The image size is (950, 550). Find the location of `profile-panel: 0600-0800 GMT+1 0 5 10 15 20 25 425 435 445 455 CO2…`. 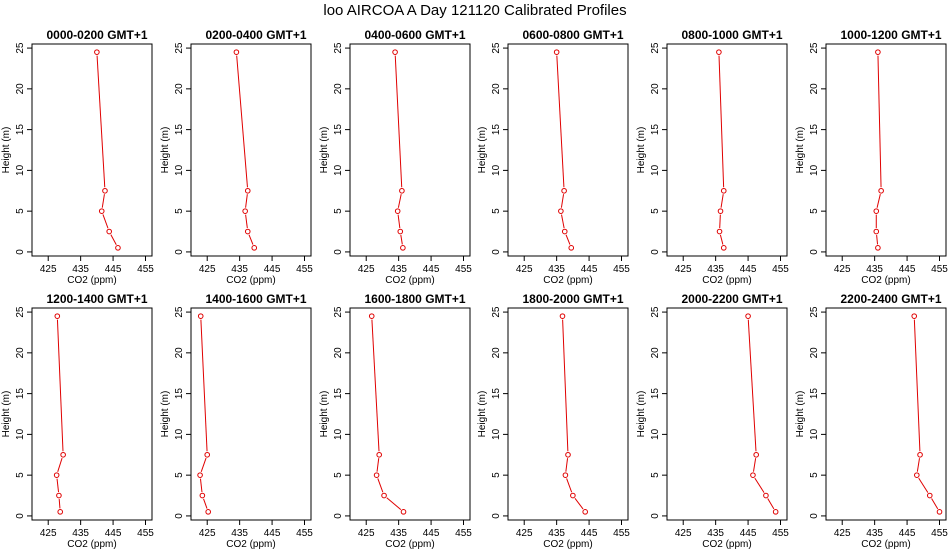

profile-panel: 0600-0800 GMT+1 0 5 10 15 20 25 425 435 445 455 CO2… is located at coordinates (553, 157).